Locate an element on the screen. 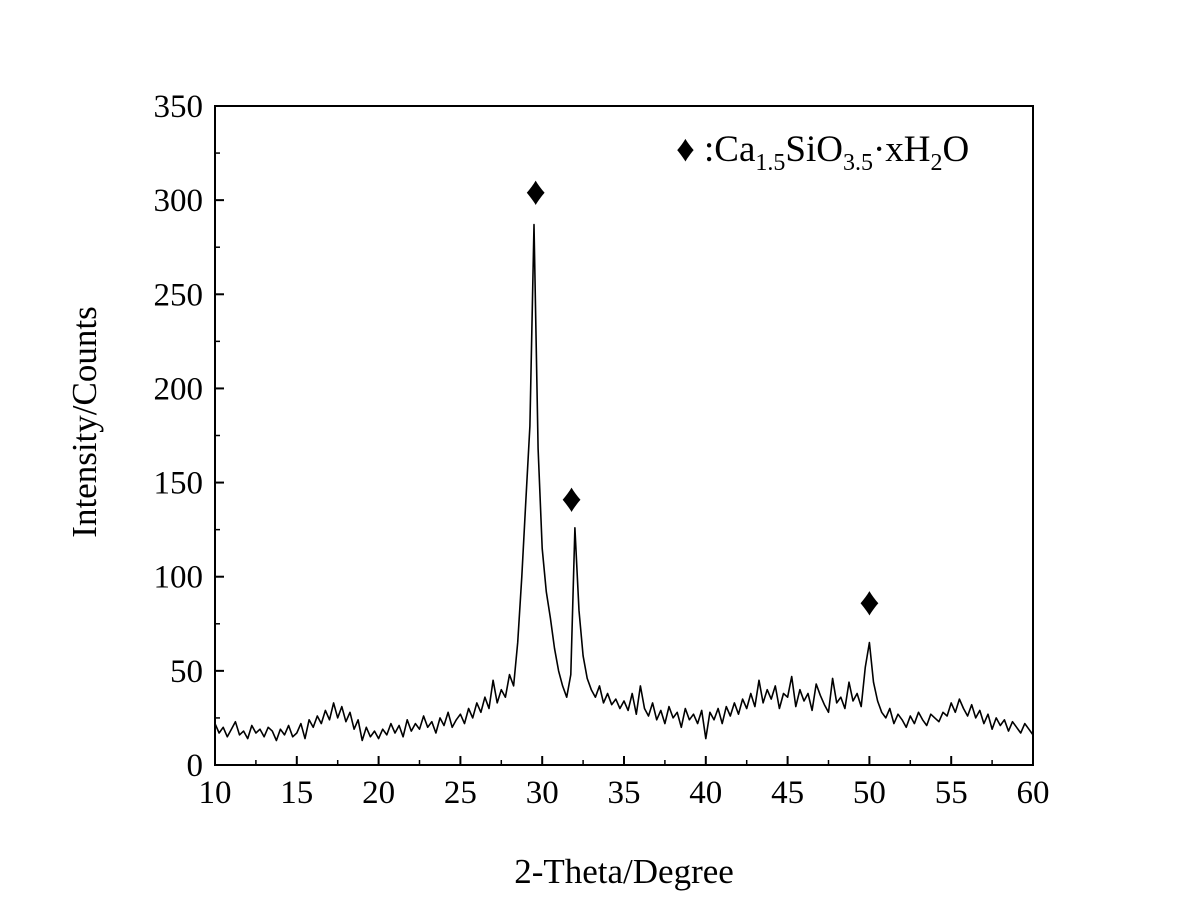  x-tick-label: 15 is located at coordinates (296, 793).